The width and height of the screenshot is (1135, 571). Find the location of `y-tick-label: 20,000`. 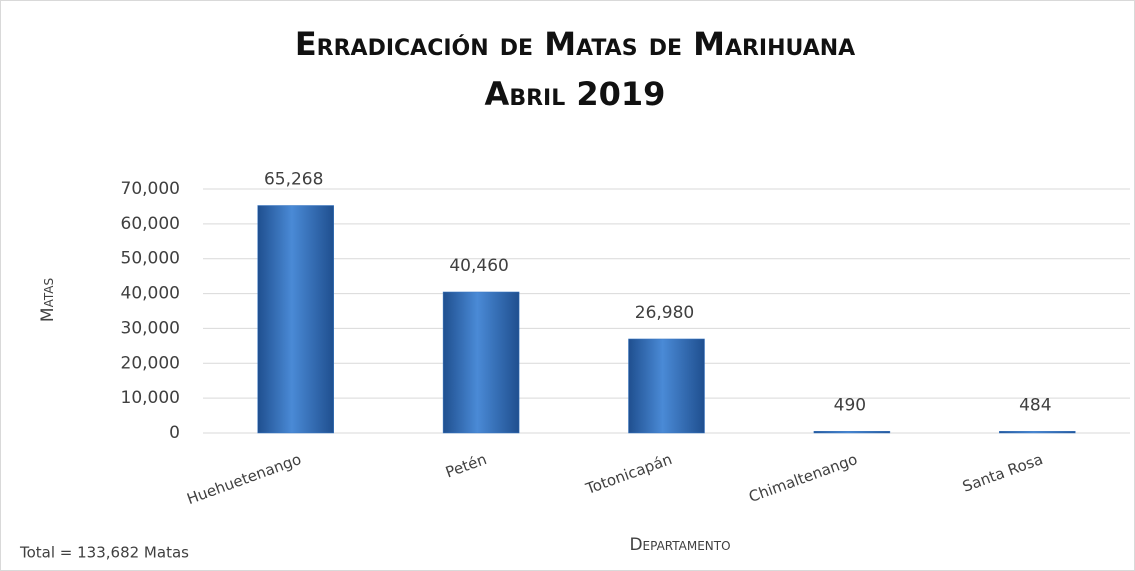

y-tick-label: 20,000 is located at coordinates (150, 363).